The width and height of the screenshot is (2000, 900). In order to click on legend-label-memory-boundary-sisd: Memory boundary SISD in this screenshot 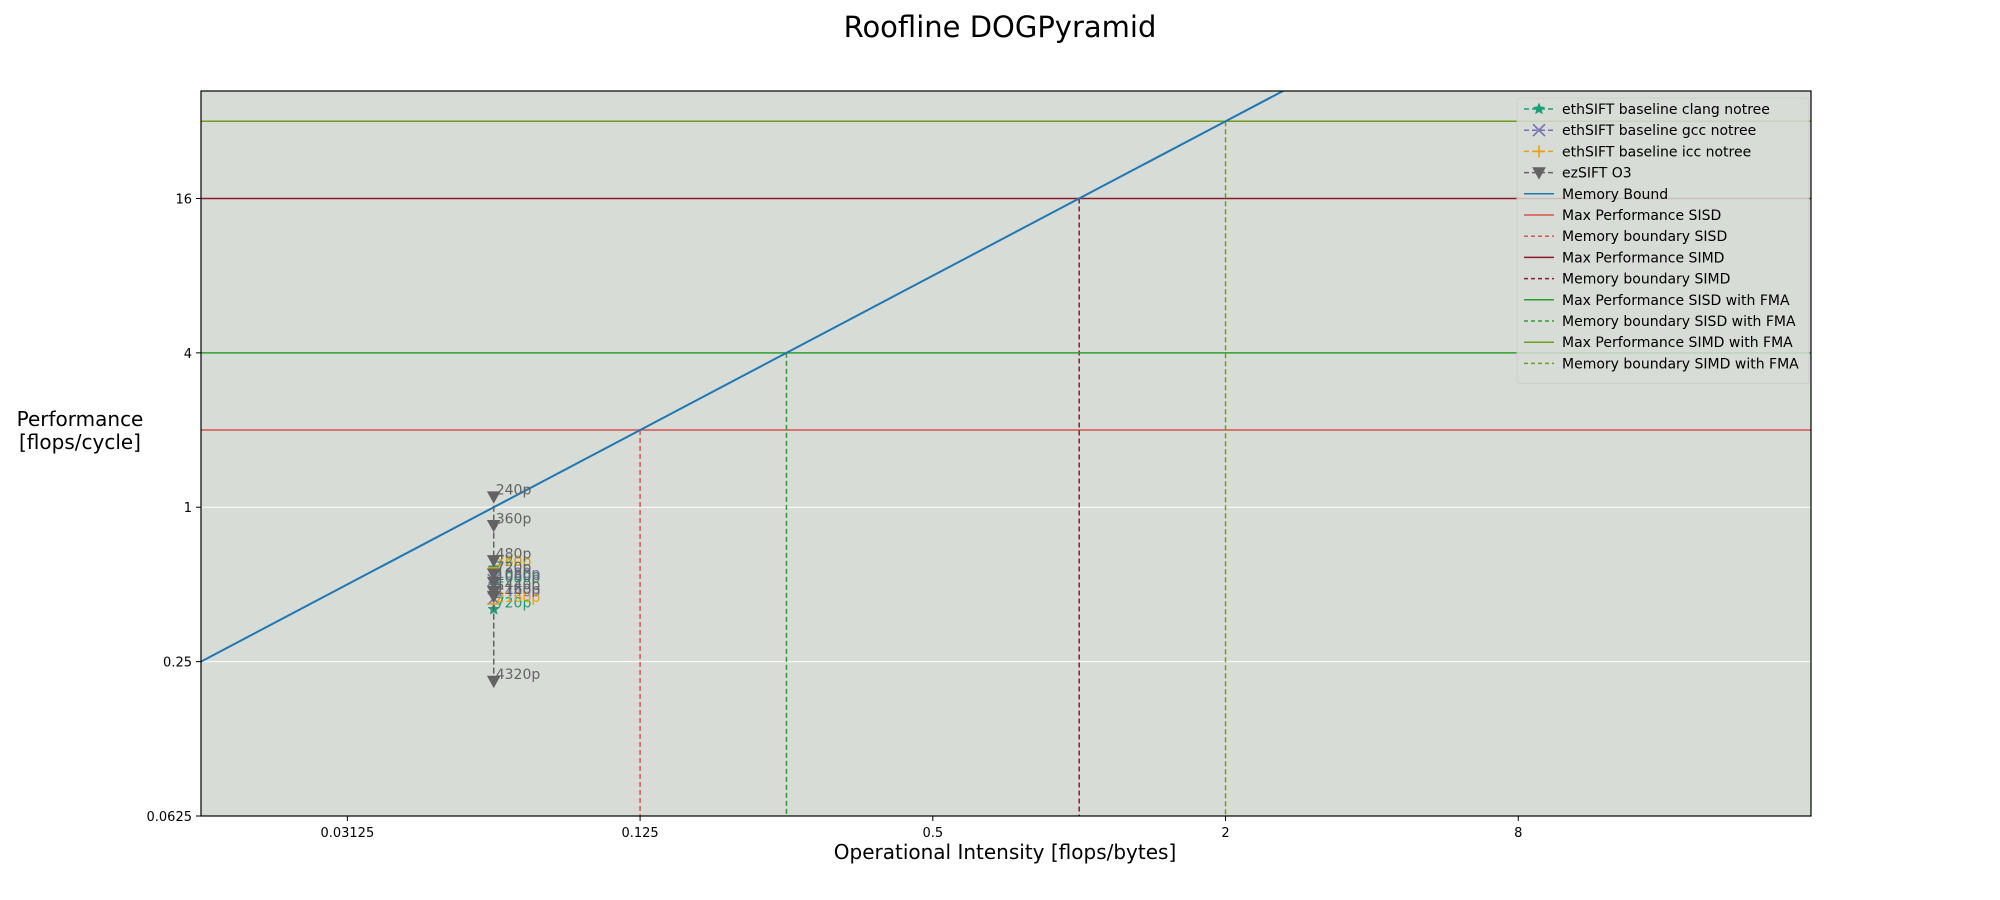, I will do `click(1644, 237)`.